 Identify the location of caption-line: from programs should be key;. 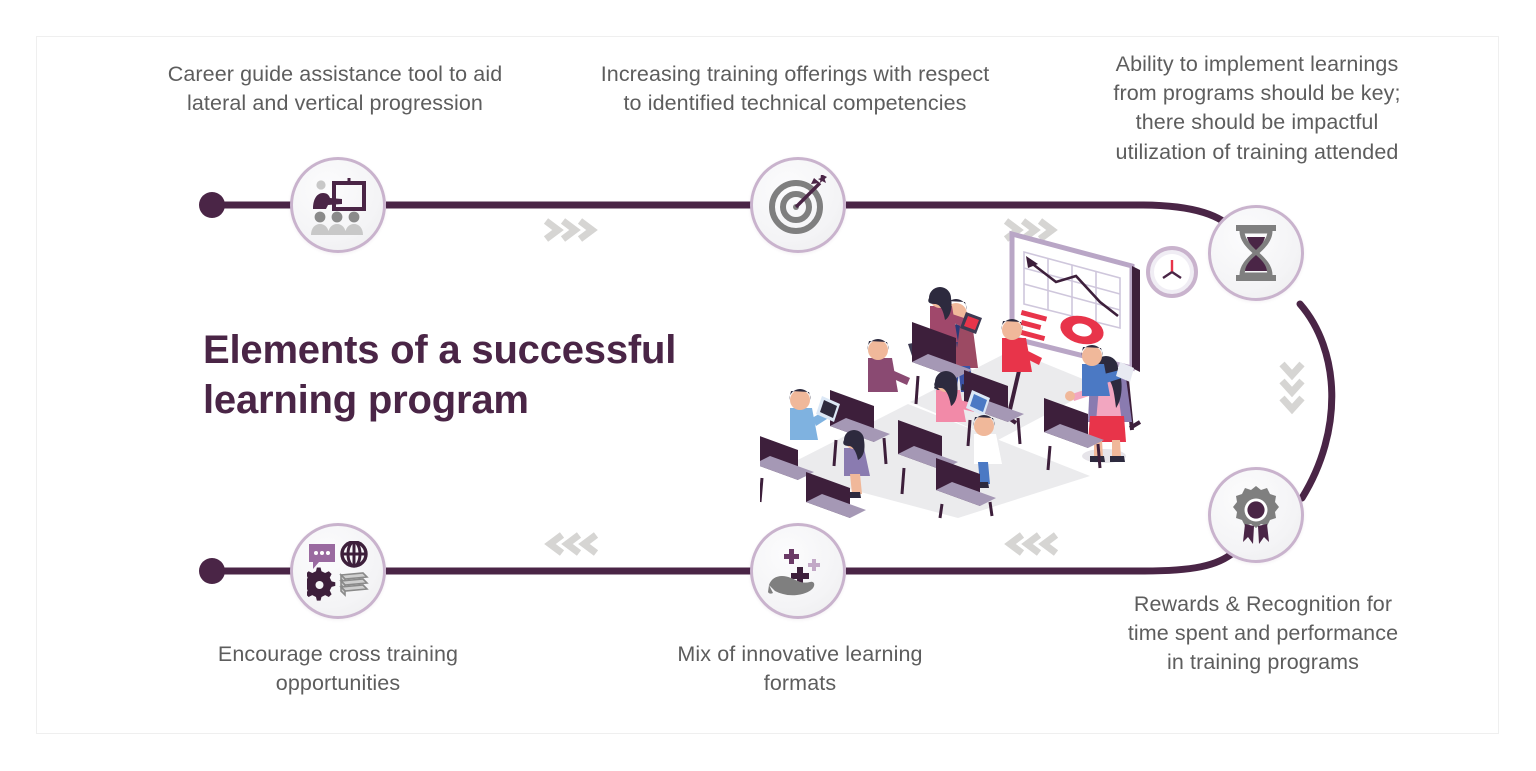
(1257, 93).